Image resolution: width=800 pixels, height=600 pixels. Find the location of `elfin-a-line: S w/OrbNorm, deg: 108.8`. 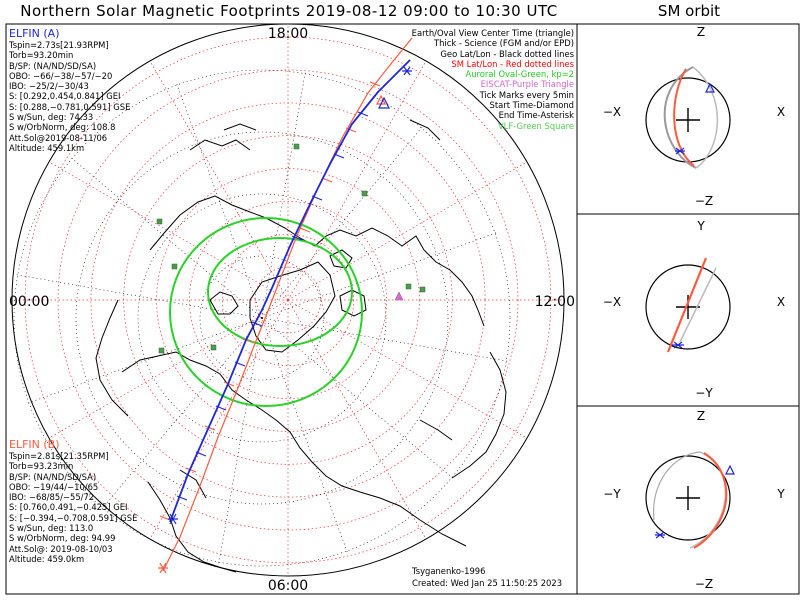

elfin-a-line: S w/OrbNorm, deg: 108.8 is located at coordinates (62, 127).